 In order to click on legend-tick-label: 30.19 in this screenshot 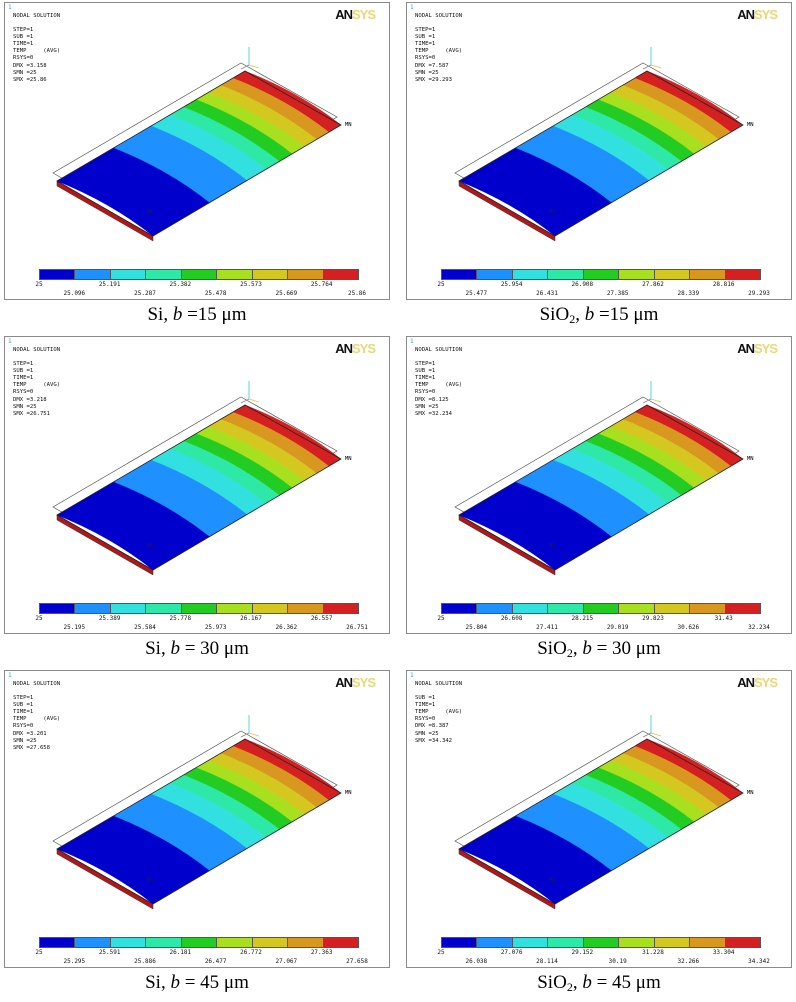, I will do `click(617, 961)`.